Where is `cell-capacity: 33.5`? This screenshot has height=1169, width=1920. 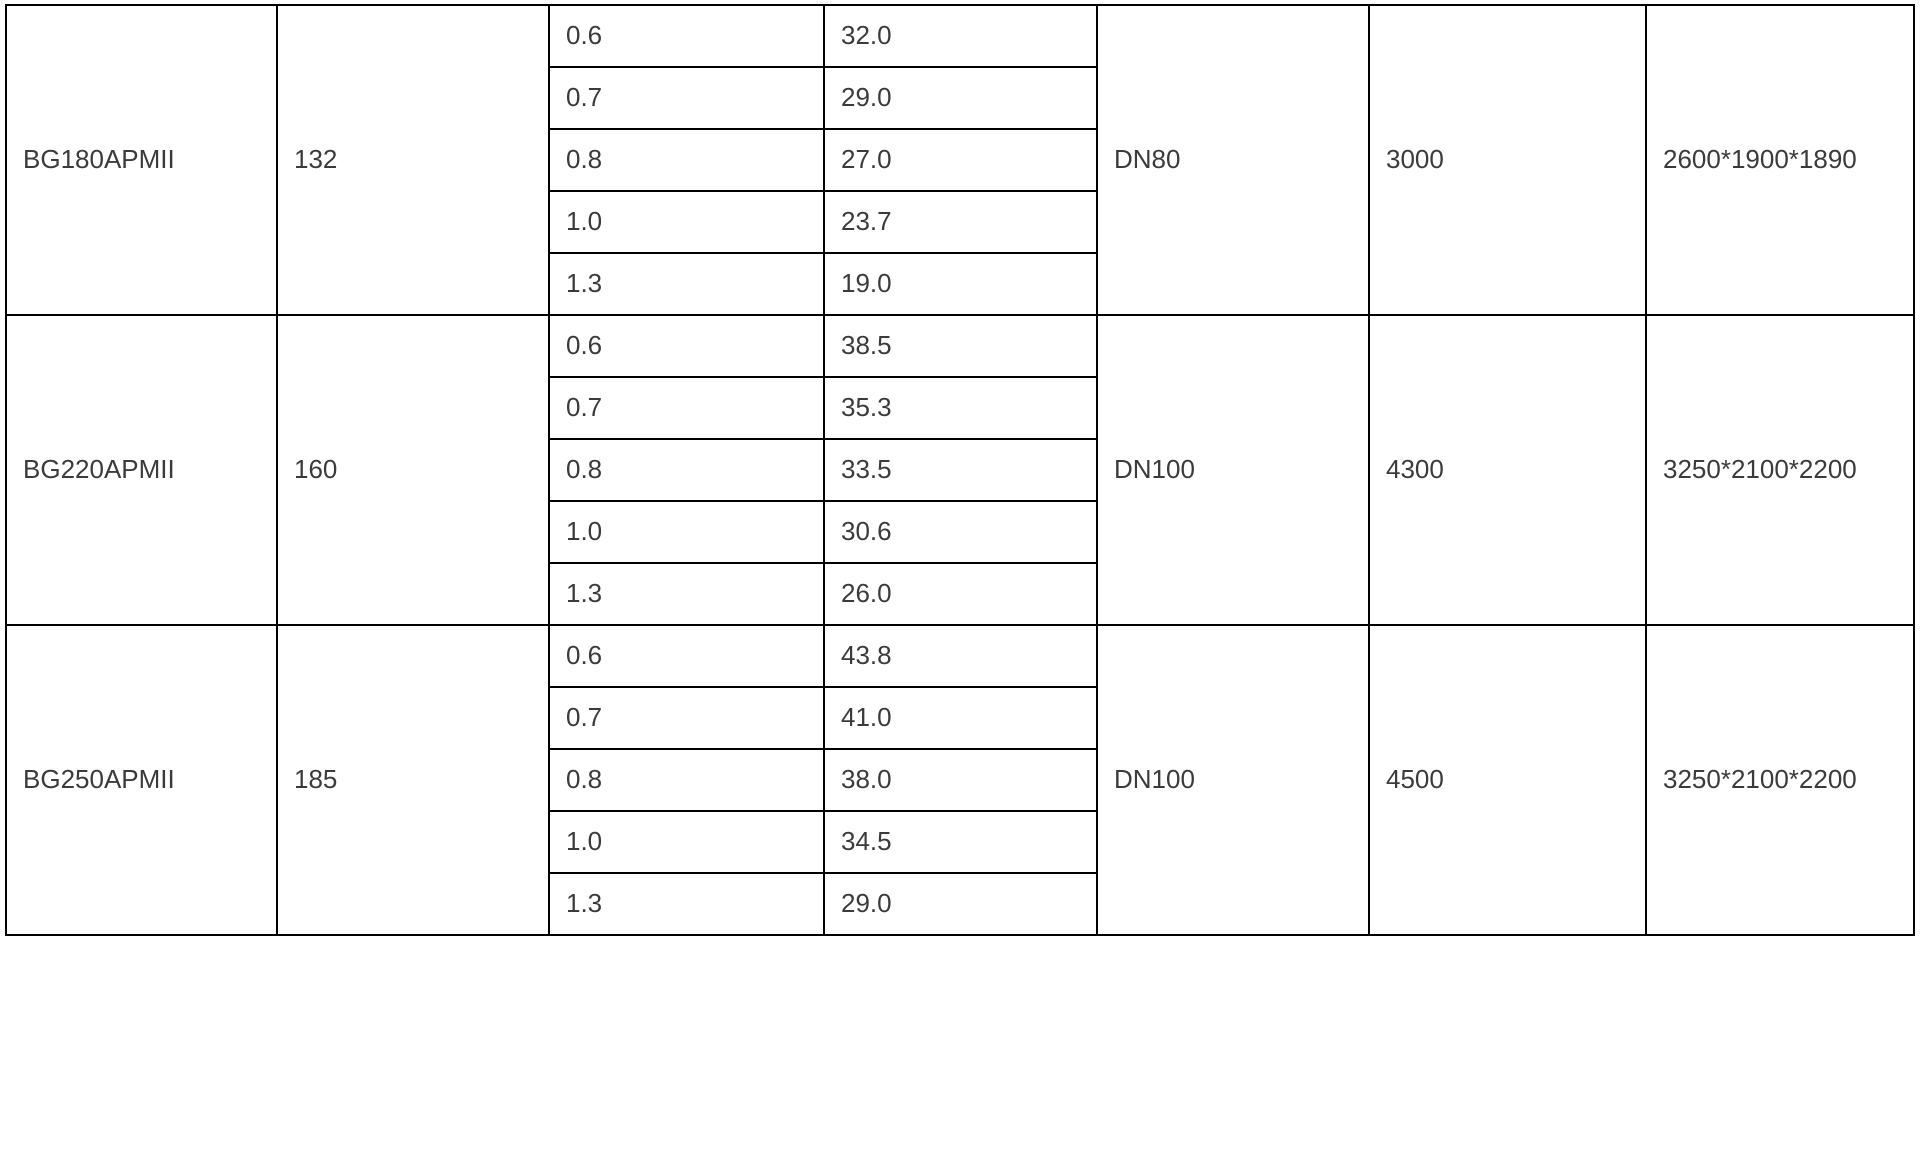 cell-capacity: 33.5 is located at coordinates (960, 470).